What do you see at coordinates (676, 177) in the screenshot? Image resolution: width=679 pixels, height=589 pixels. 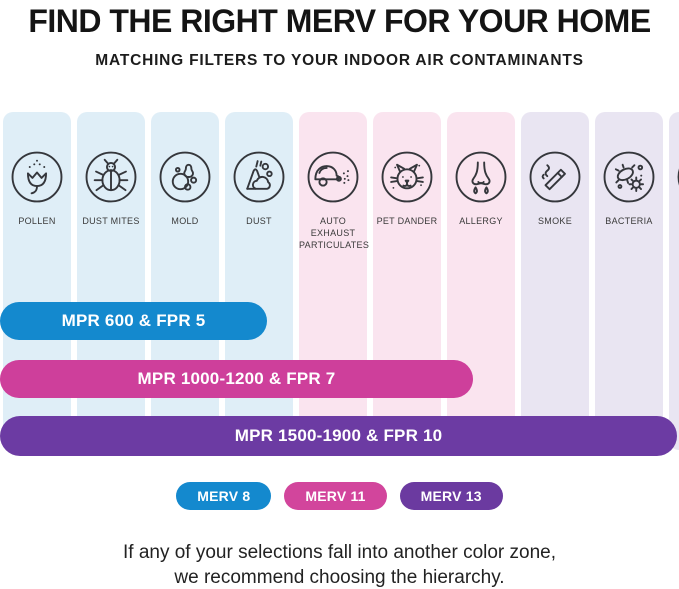 I see `virus-icon` at bounding box center [676, 177].